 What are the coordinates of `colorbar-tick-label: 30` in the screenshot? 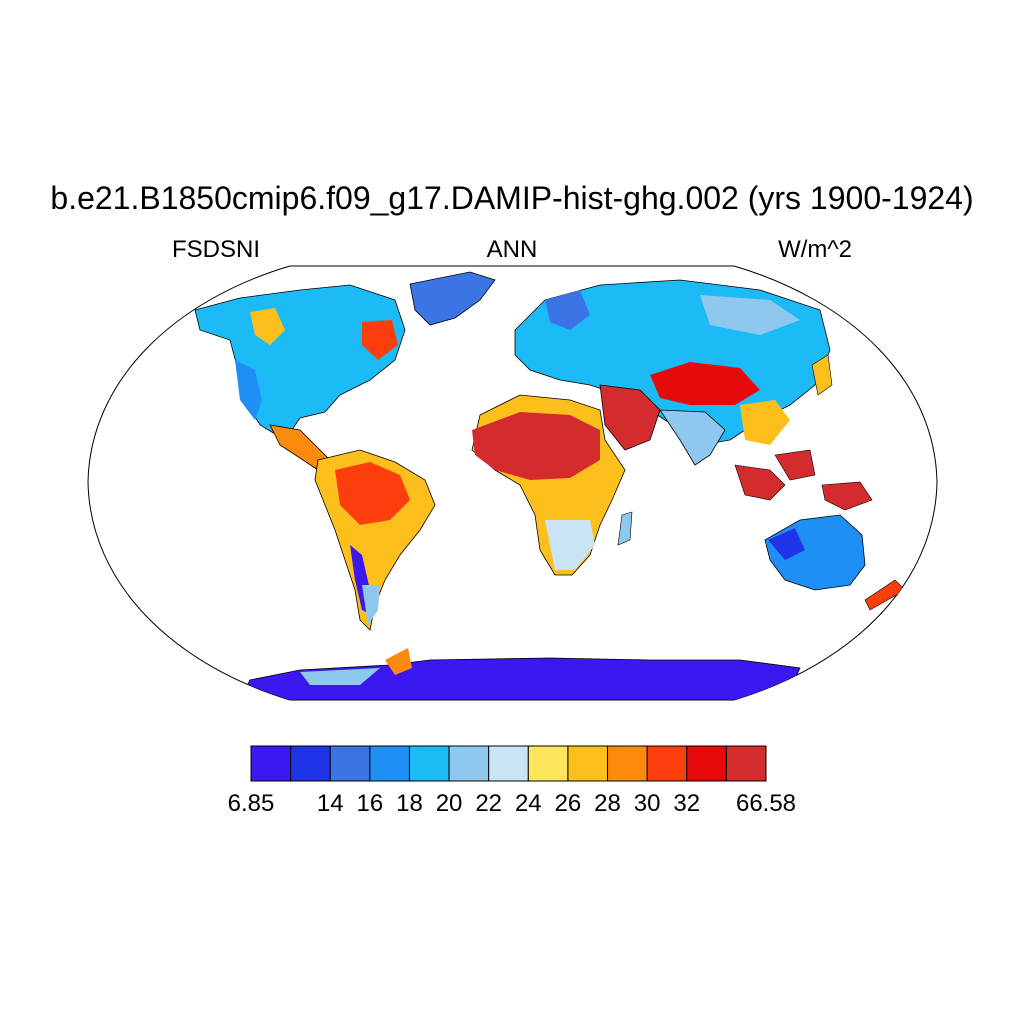 It's located at (647, 803).